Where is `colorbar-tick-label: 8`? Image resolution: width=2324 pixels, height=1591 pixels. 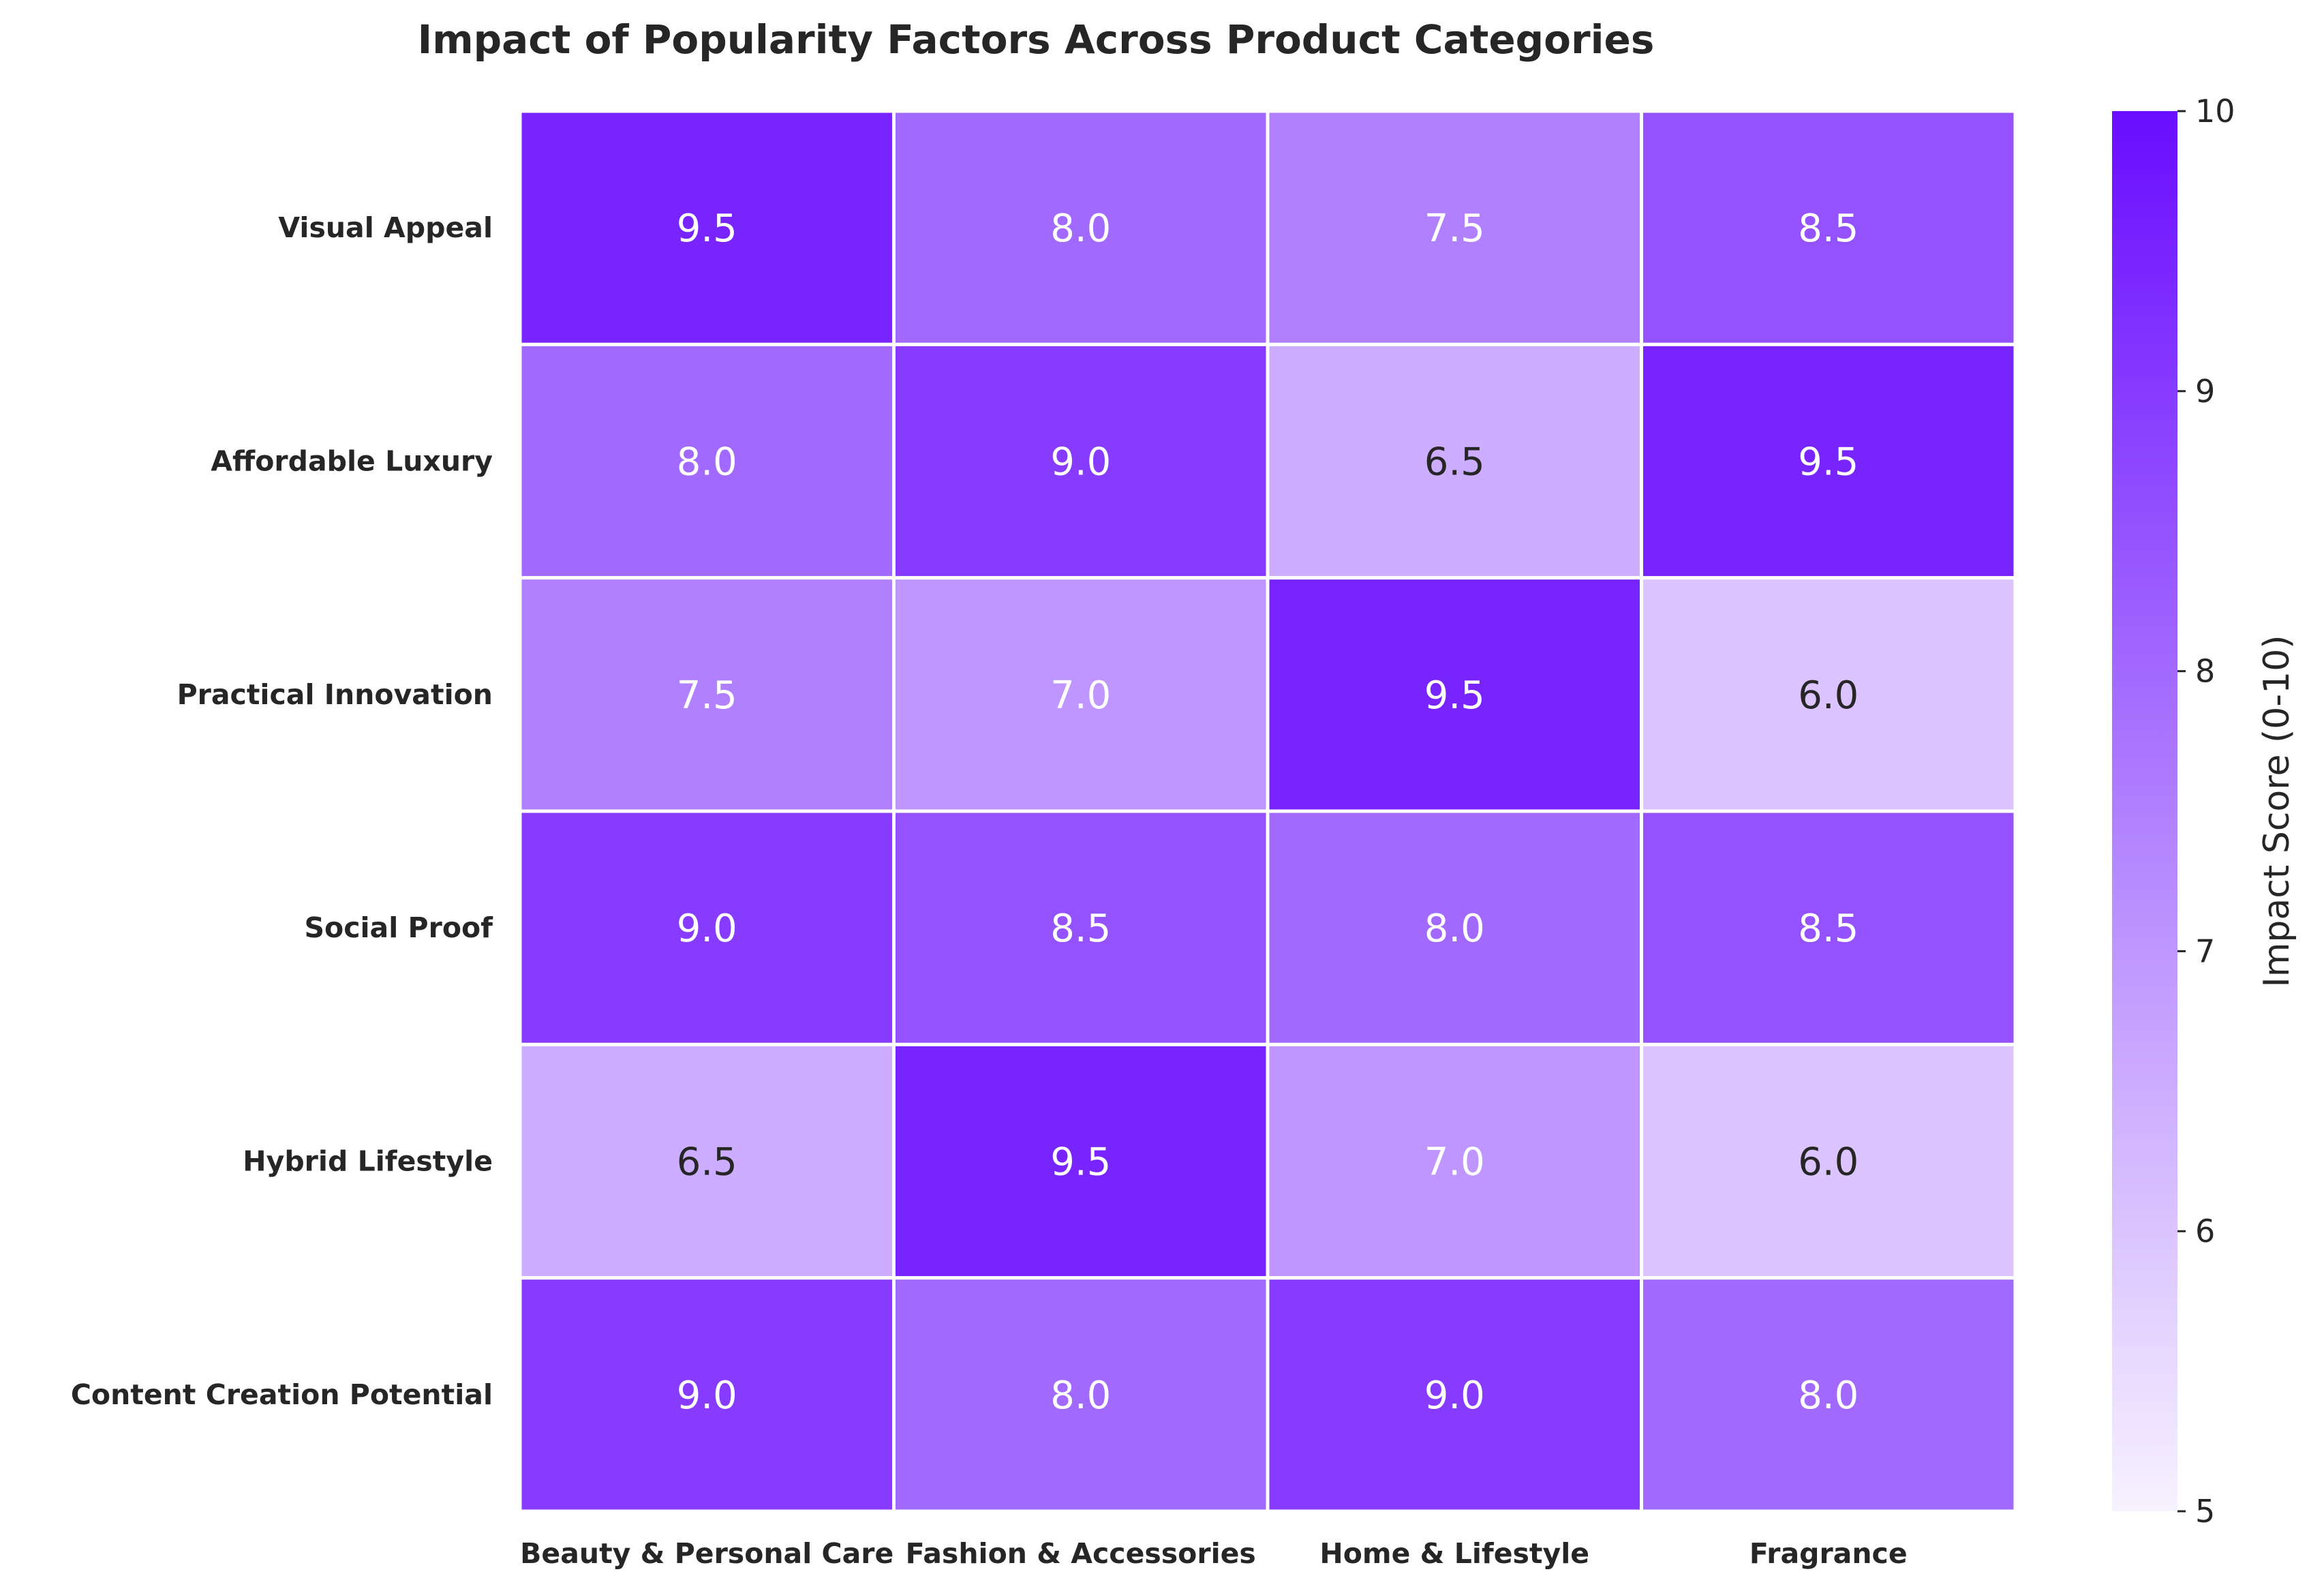 colorbar-tick-label: 8 is located at coordinates (2205, 671).